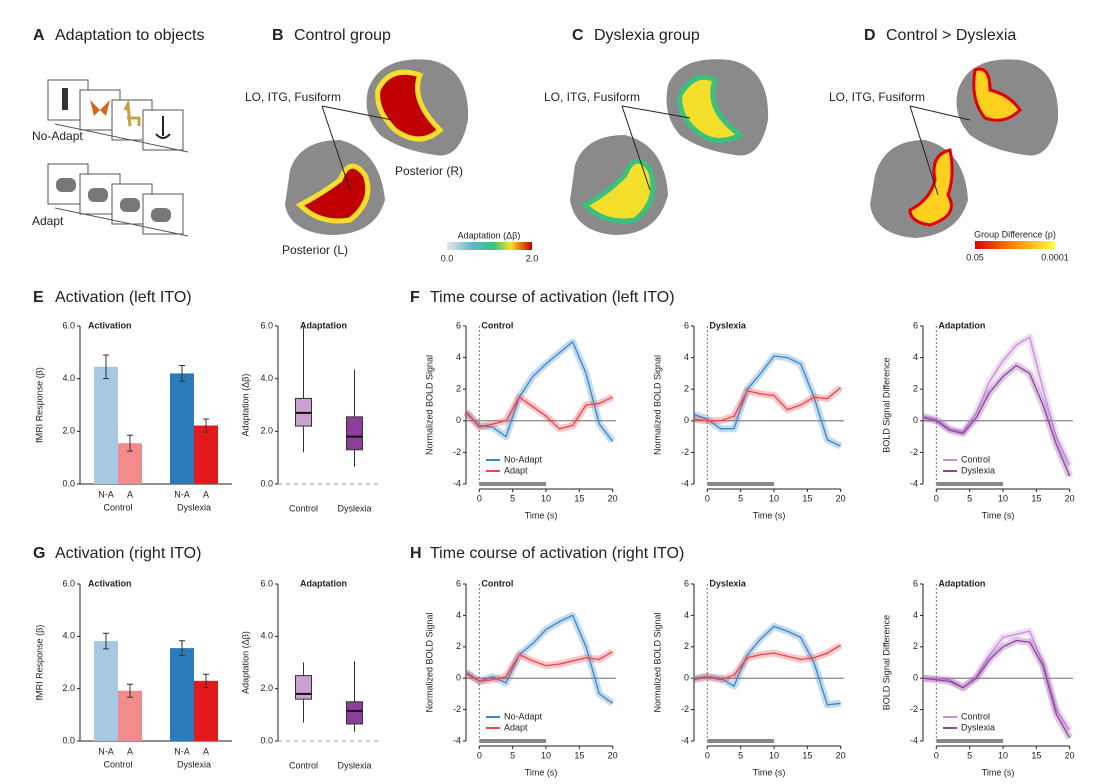 This screenshot has height=784, width=1116. What do you see at coordinates (128, 553) in the screenshot?
I see `panel-title: Activation (right ITO)` at bounding box center [128, 553].